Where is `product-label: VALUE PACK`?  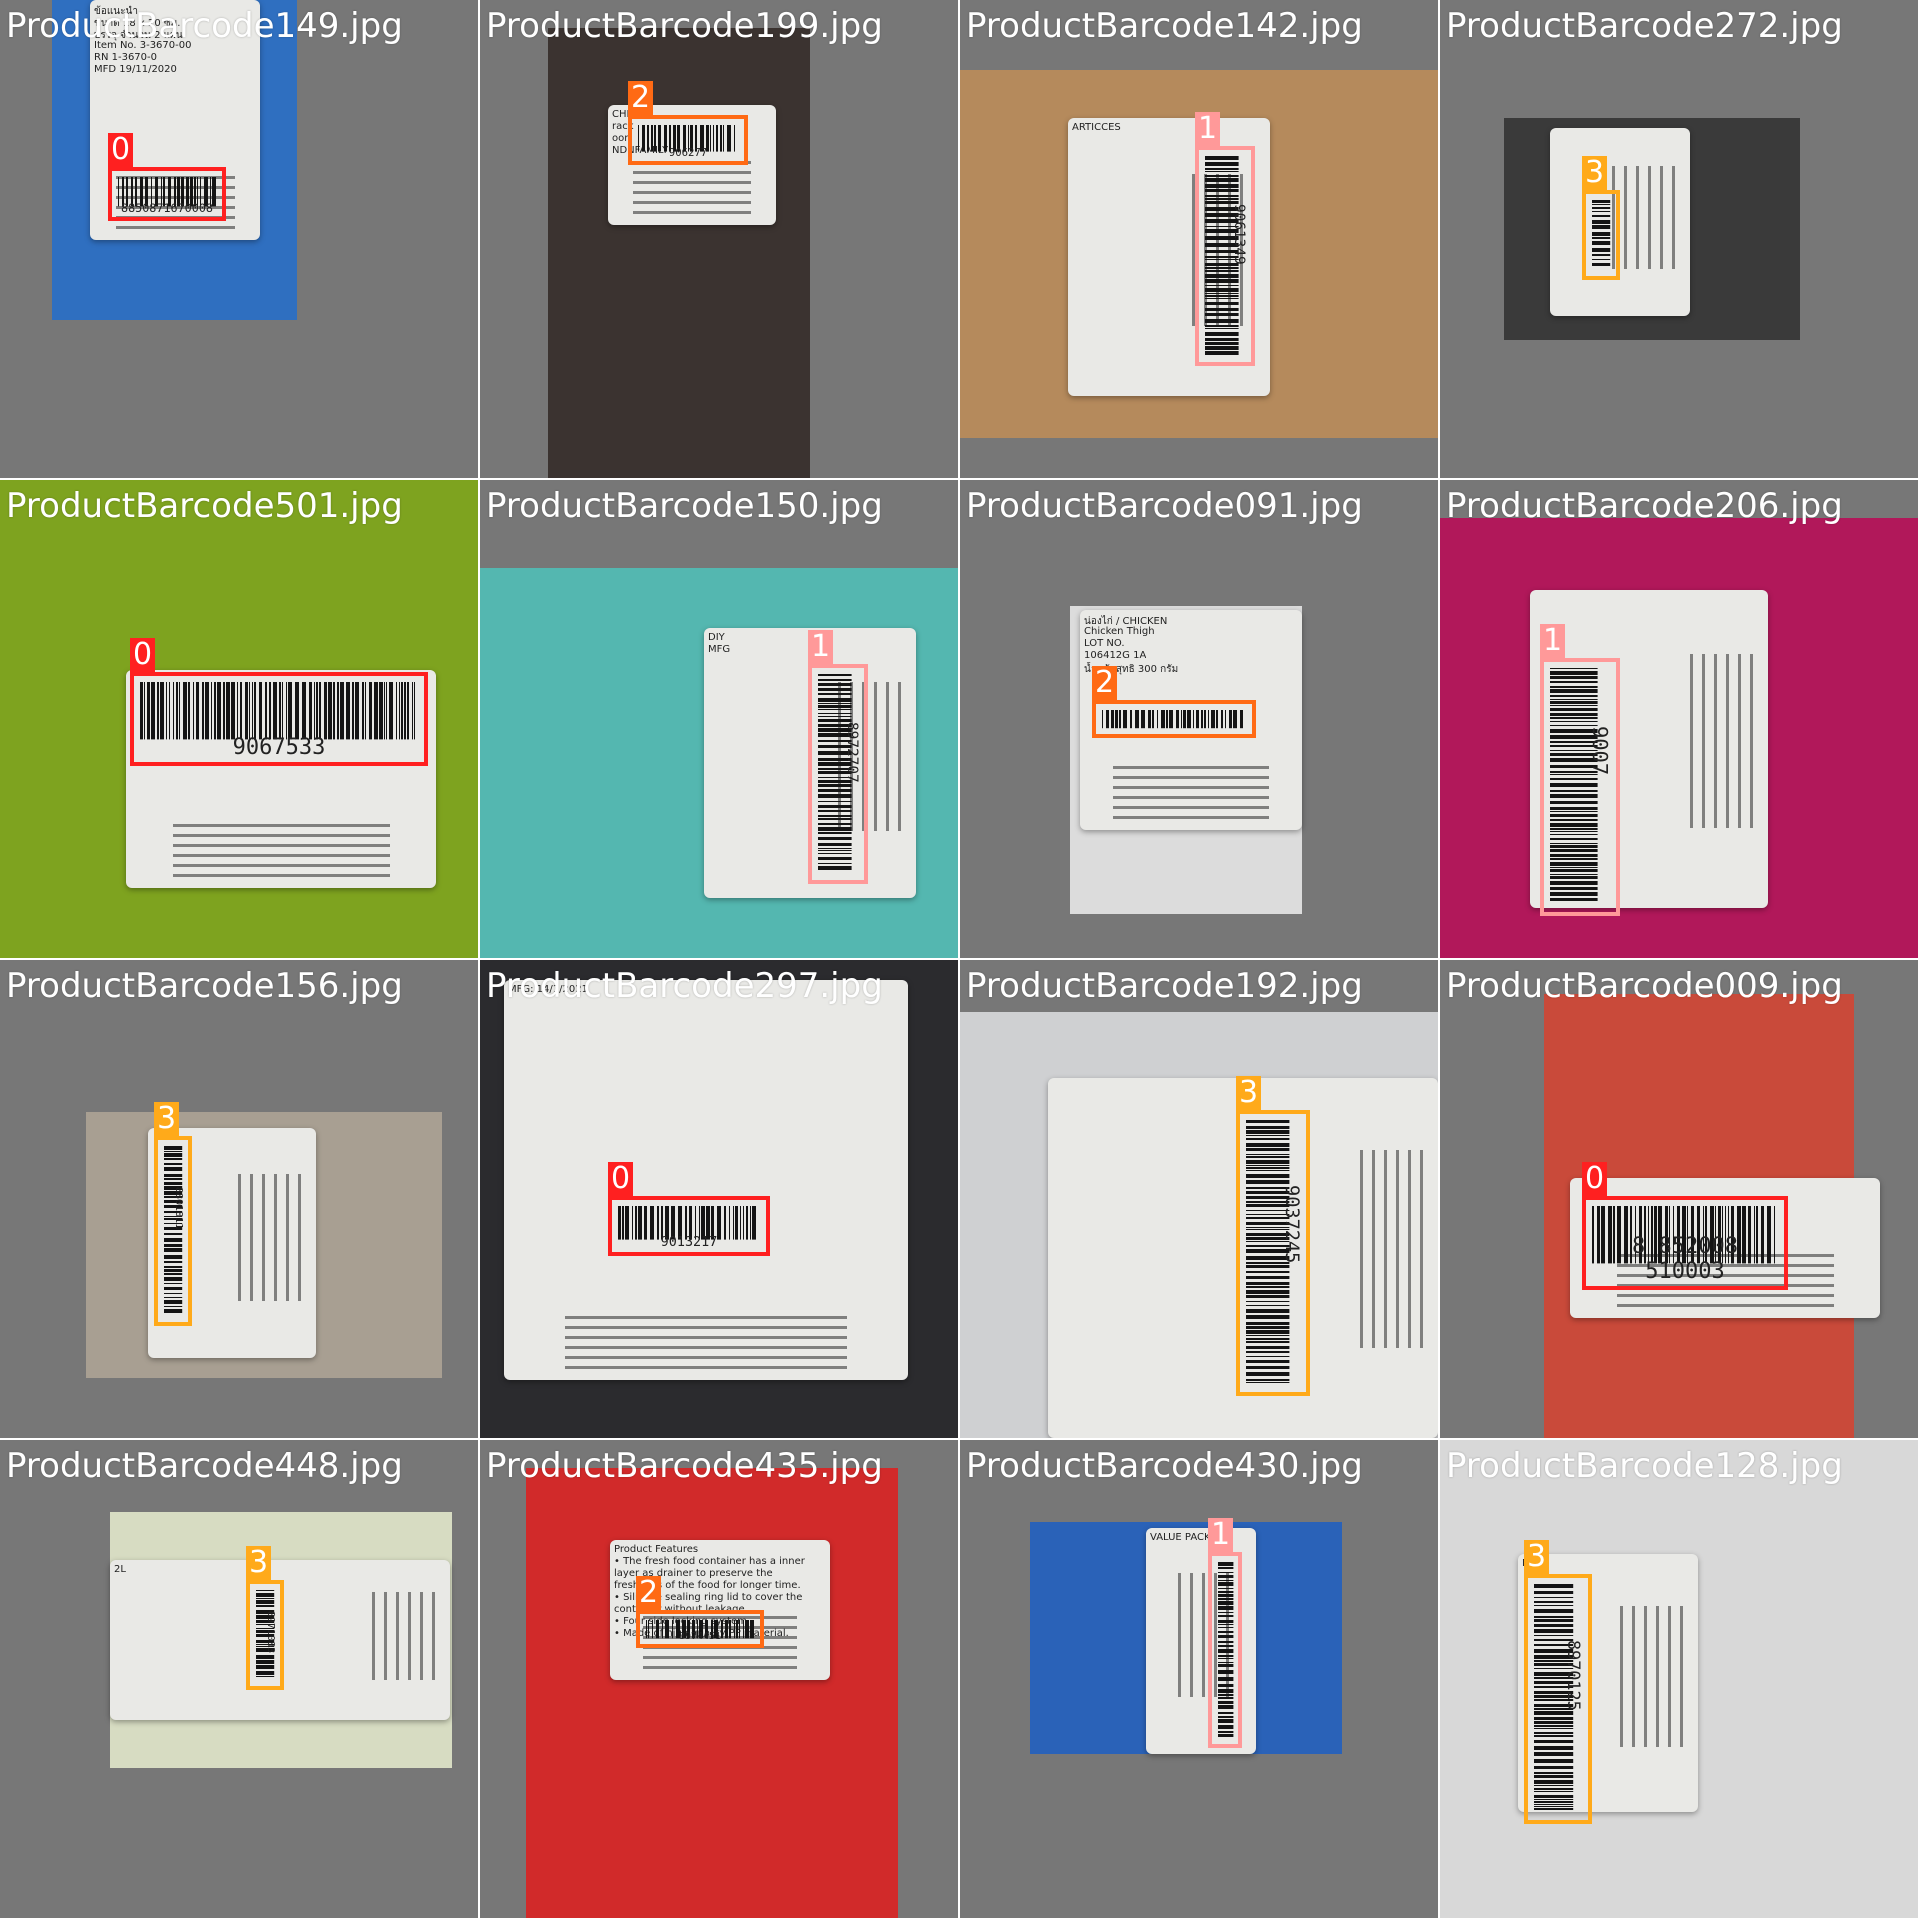
product-label: VALUE PACK is located at coordinates (1201, 1641).